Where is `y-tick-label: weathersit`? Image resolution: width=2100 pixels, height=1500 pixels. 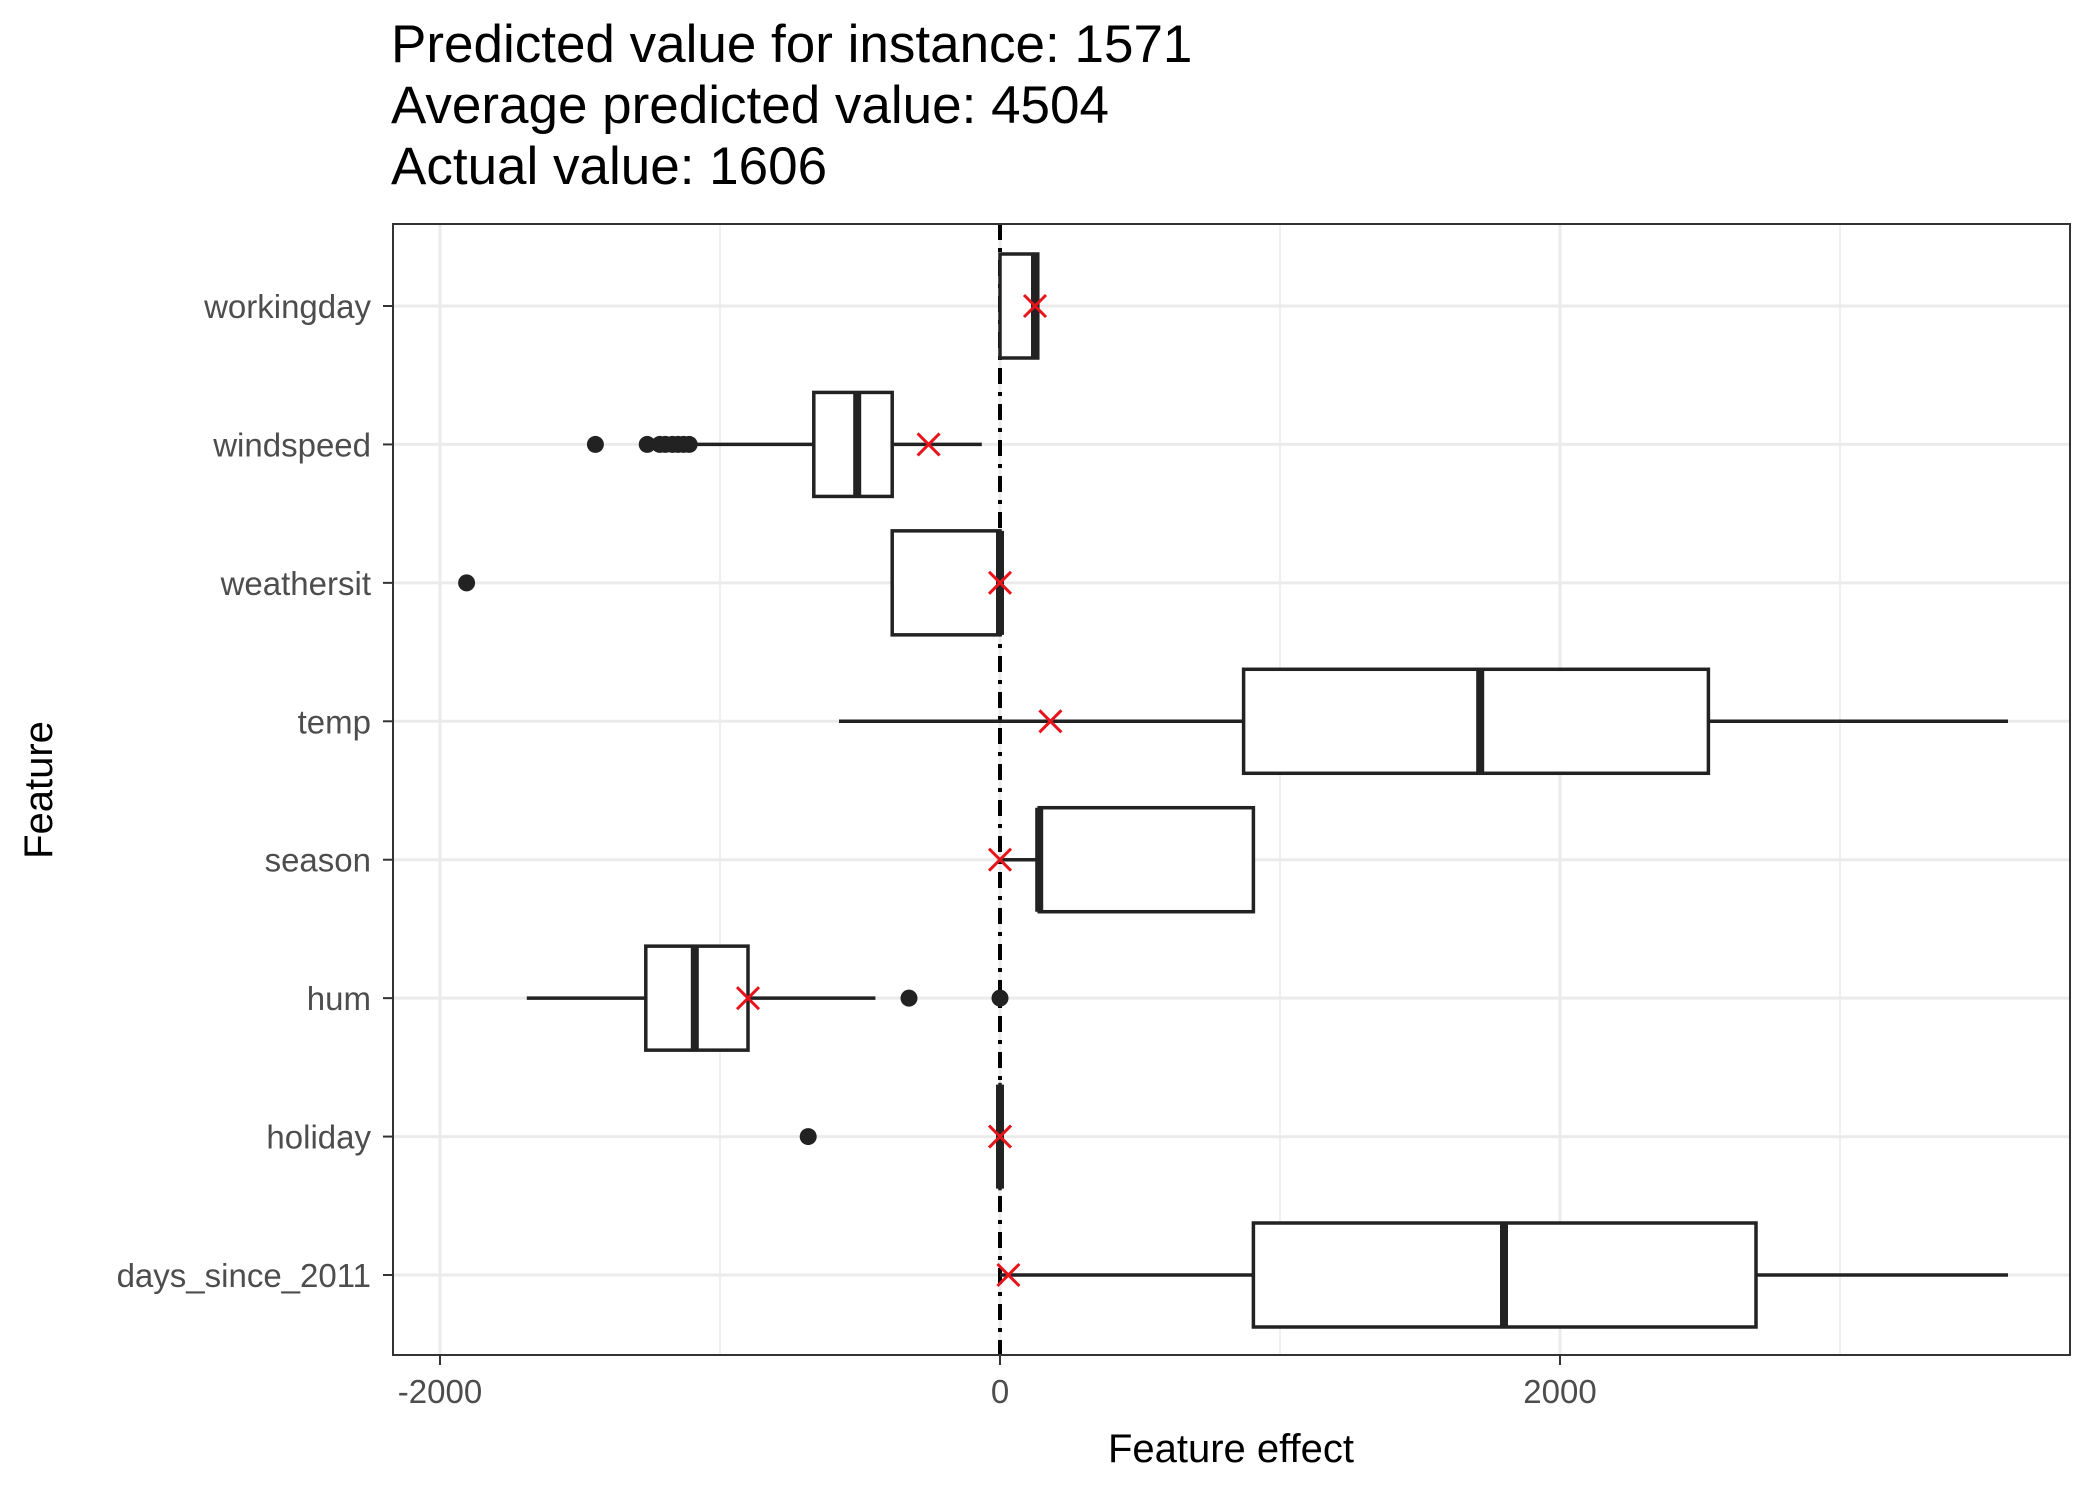 y-tick-label: weathersit is located at coordinates (295, 583).